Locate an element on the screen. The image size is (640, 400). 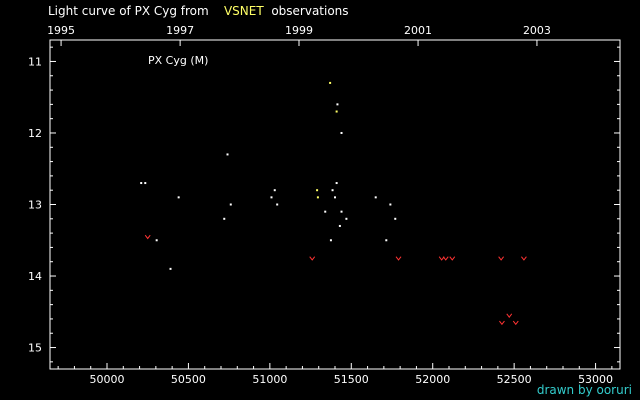
title-prefix: Light curve of PX Cyg from is located at coordinates (128, 11).